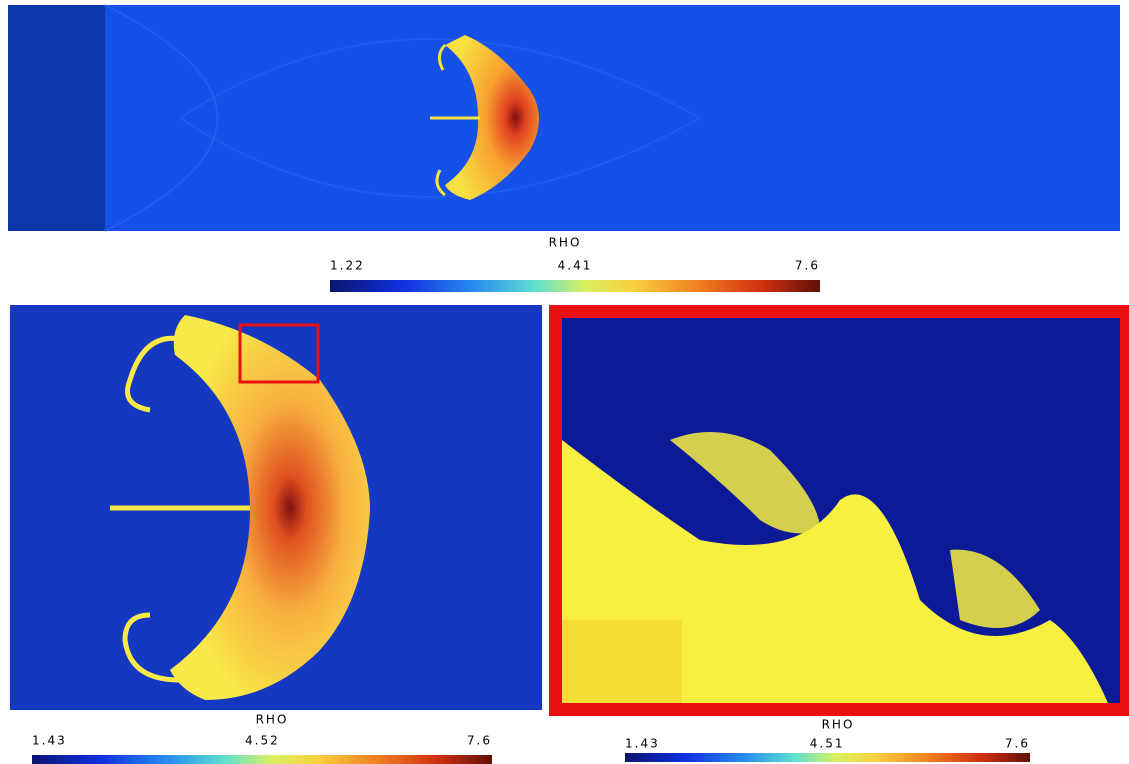  What do you see at coordinates (262, 741) in the screenshot?
I see `colorbar-tick-label: 4.52` at bounding box center [262, 741].